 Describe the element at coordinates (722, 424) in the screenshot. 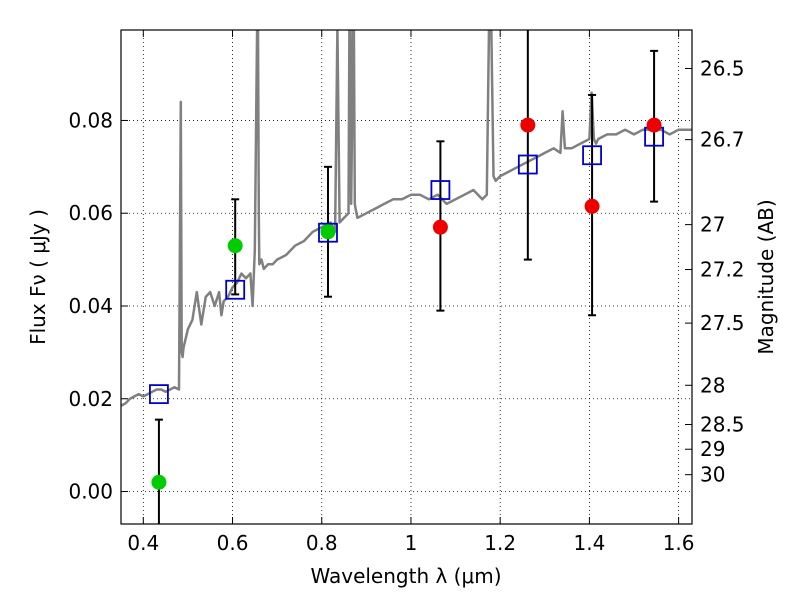

I see `magnitude-tick-label: 28.5` at that location.